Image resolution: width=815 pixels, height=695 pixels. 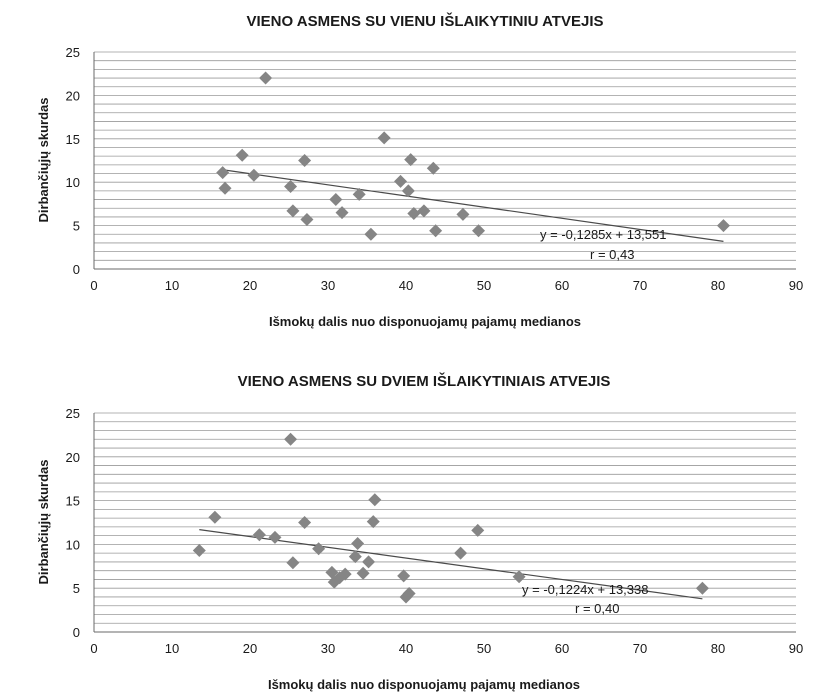 What do you see at coordinates (446, 285) in the screenshot?
I see `chart-1-x-ticks: 0 10 20 30 40 50 60 70 80 90` at bounding box center [446, 285].